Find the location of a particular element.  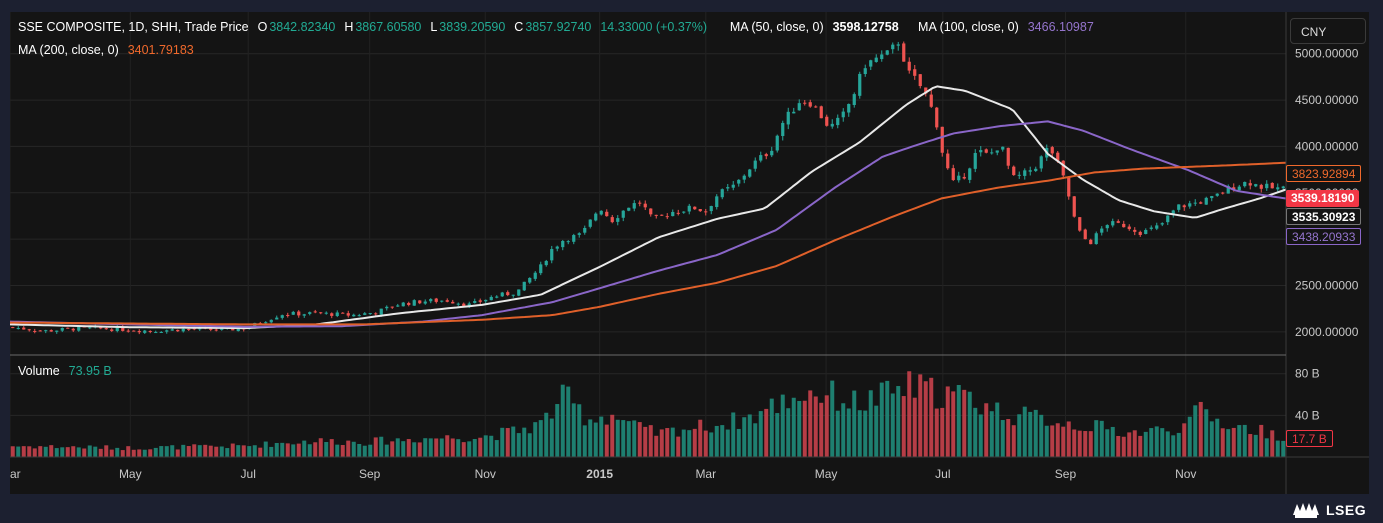

time-tick-label: Sep is located at coordinates (370, 474).